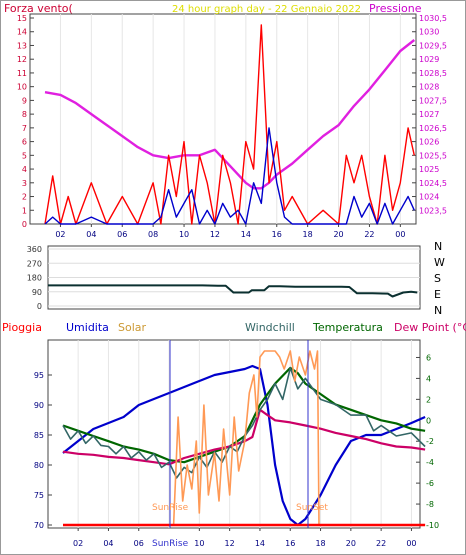 This screenshot has width=466, height=555. Describe the element at coordinates (428, 357) in the screenshot. I see `temperature-tick-label: 6` at that location.